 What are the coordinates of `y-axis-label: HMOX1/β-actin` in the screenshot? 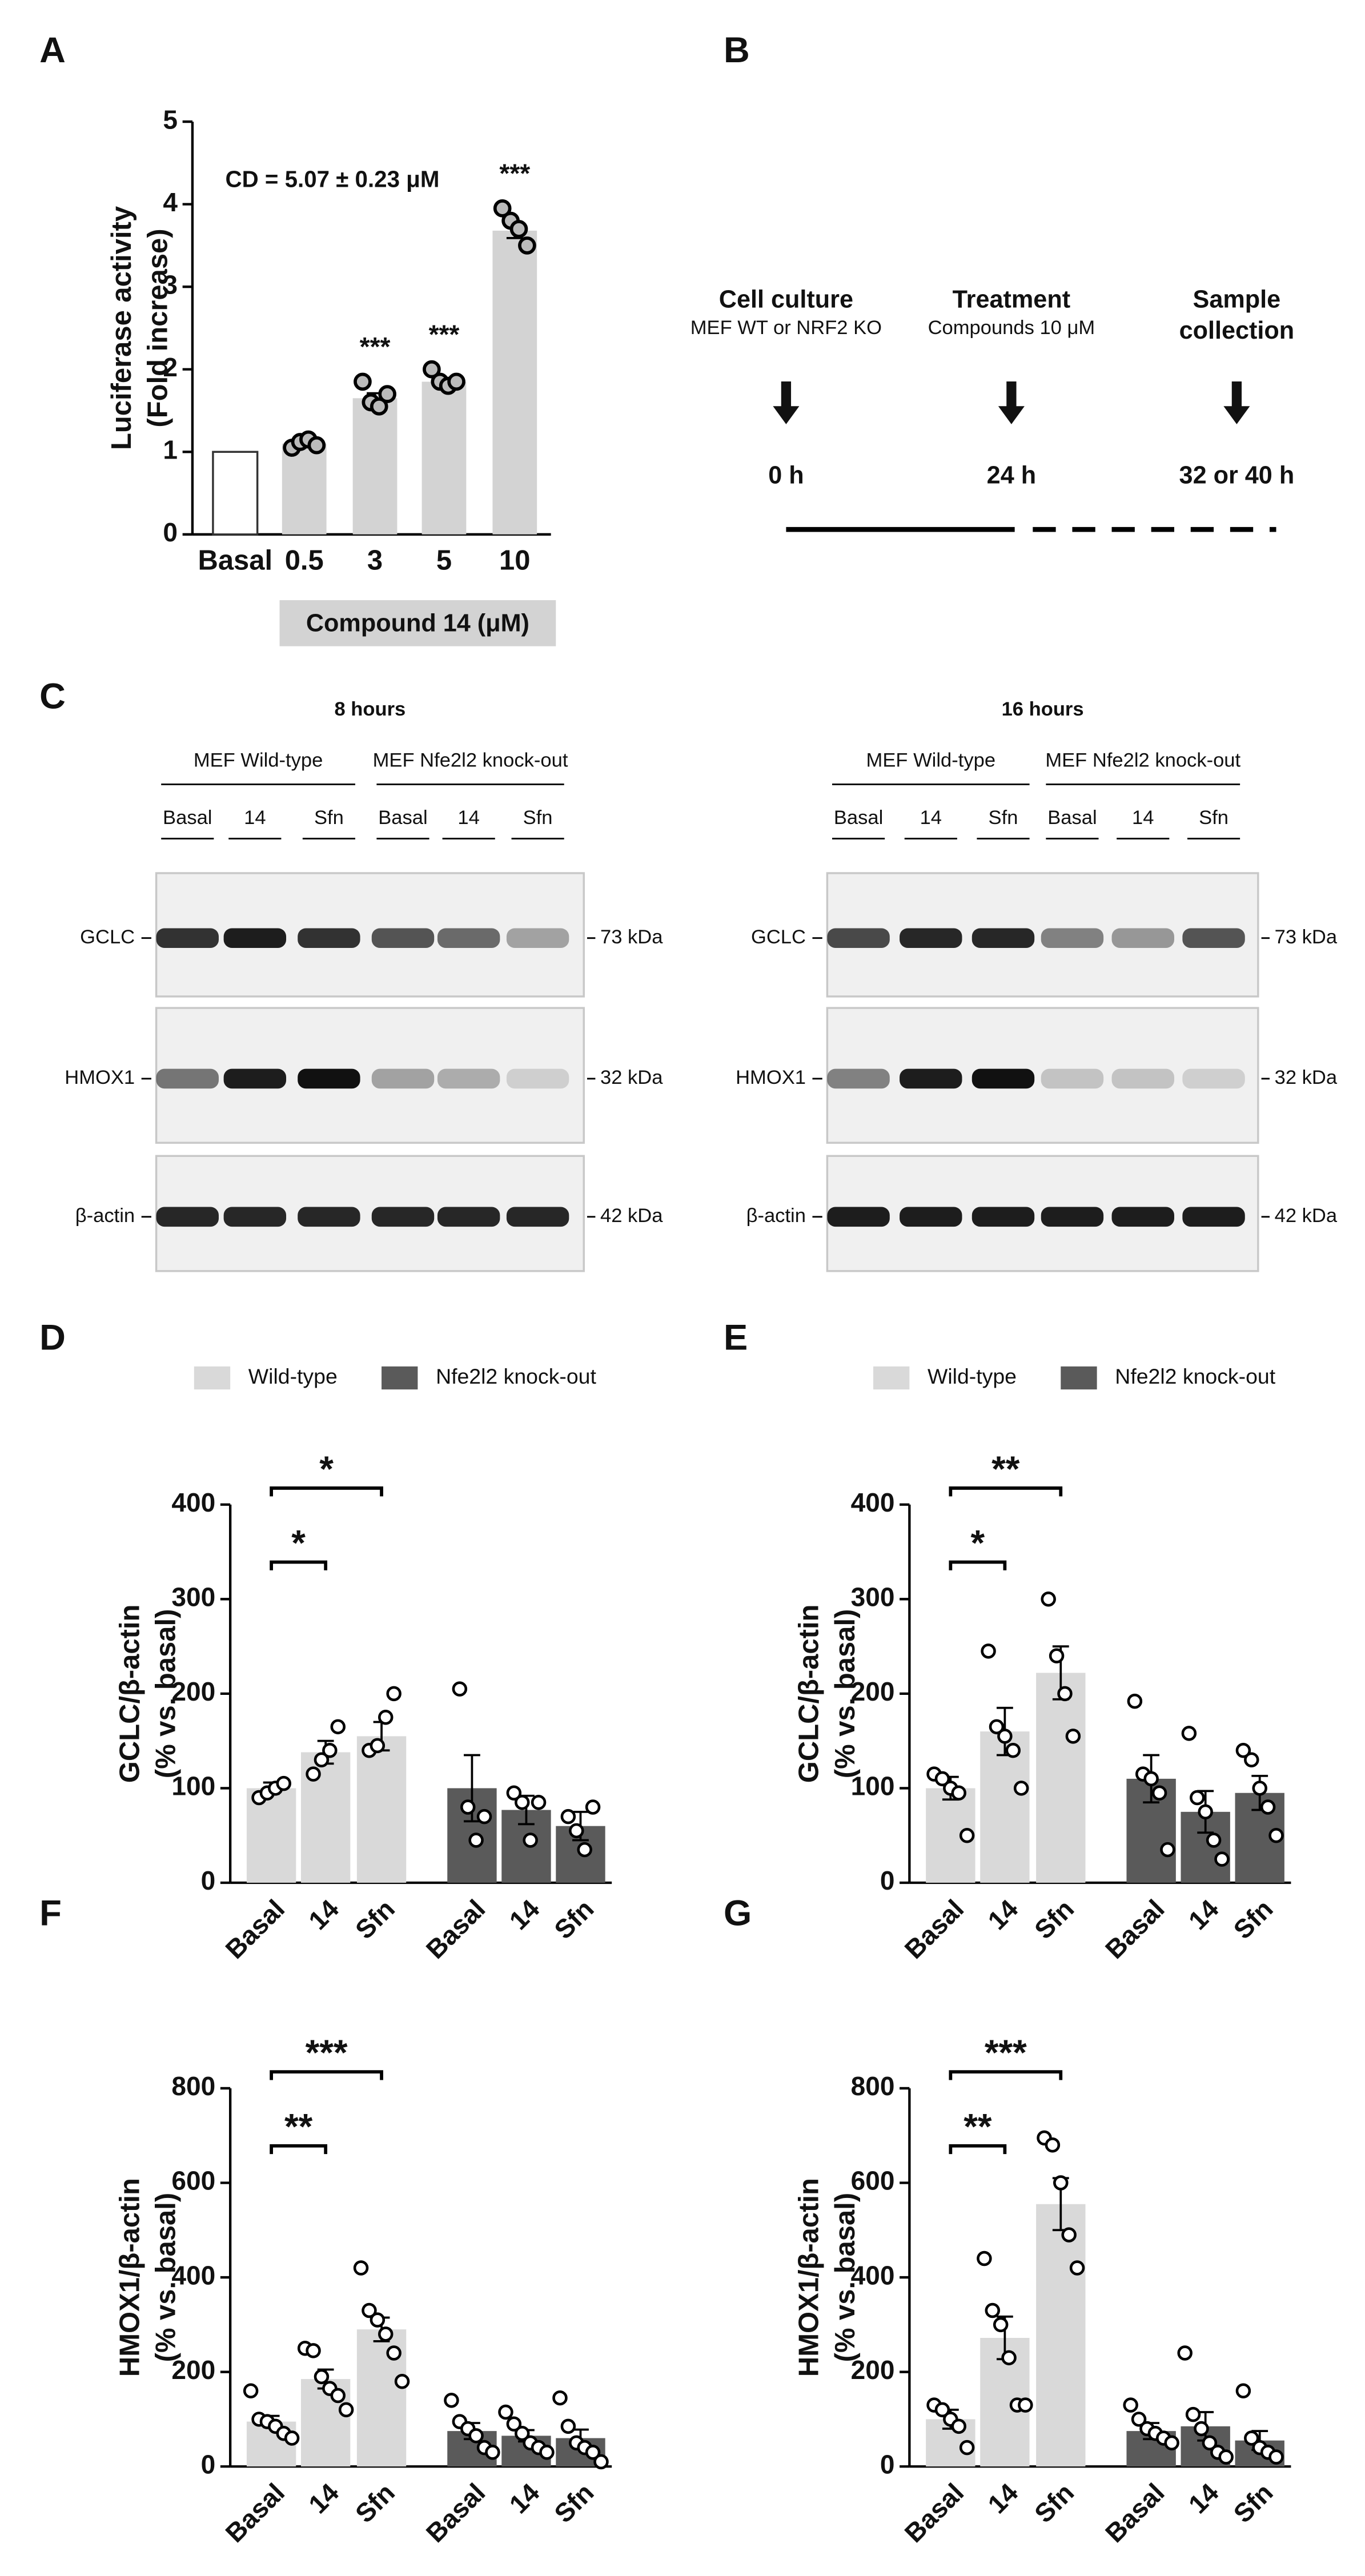 It's located at (129, 2277).